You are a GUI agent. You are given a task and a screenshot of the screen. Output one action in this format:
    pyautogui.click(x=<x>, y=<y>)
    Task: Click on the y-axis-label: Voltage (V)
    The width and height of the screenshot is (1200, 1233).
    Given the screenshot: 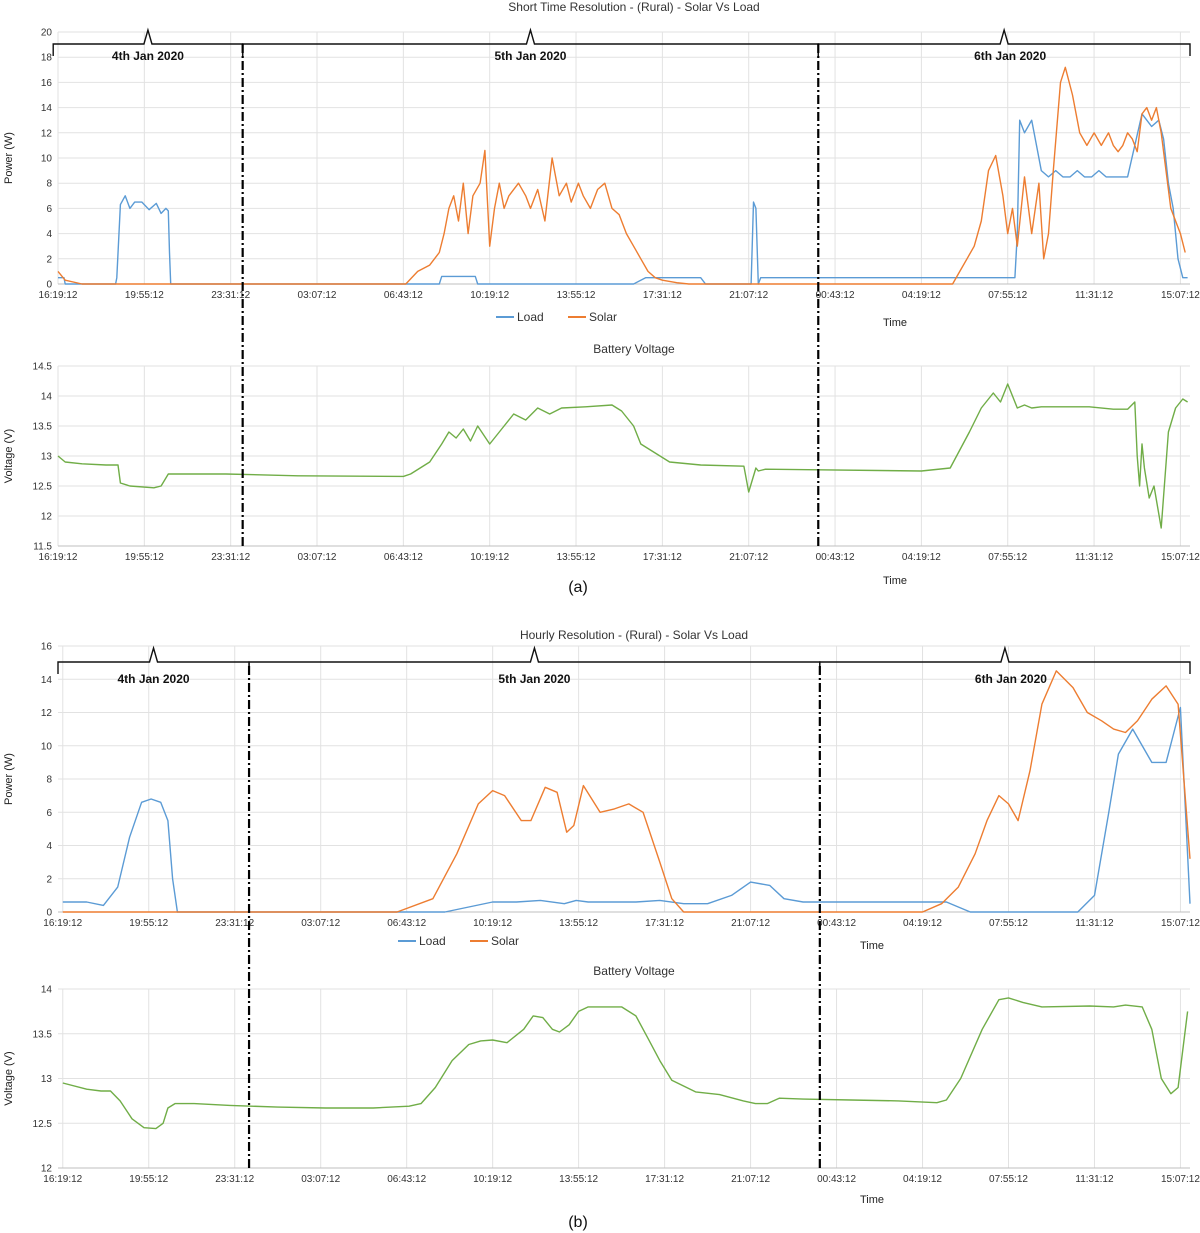 What is the action you would take?
    pyautogui.click(x=9, y=1078)
    